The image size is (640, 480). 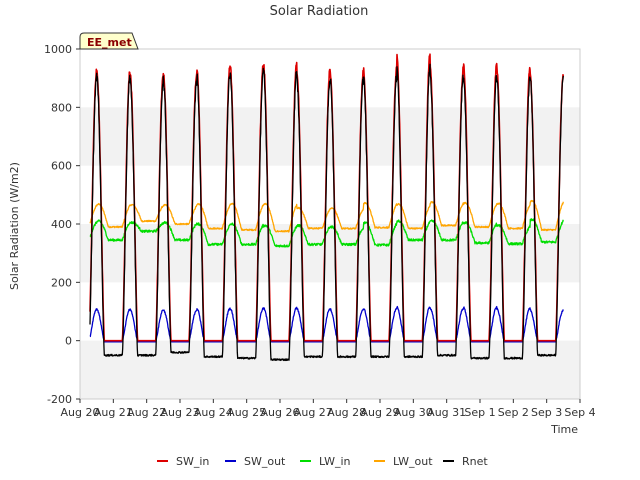 What do you see at coordinates (446, 412) in the screenshot?
I see `x-tick-label: Aug 31` at bounding box center [446, 412].